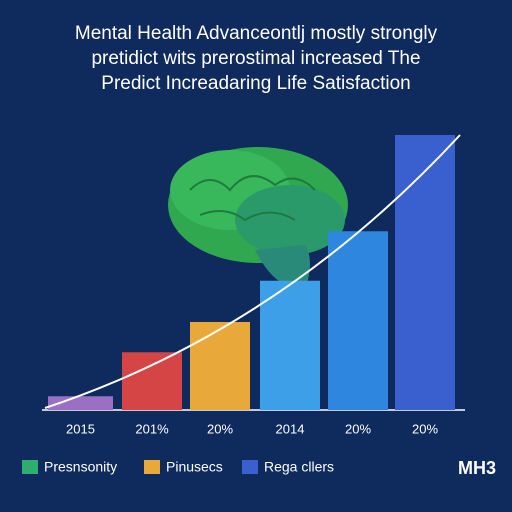 The image size is (512, 512). I want to click on chart-title: Predict Increadaring Life Satisfaction, so click(255, 83).